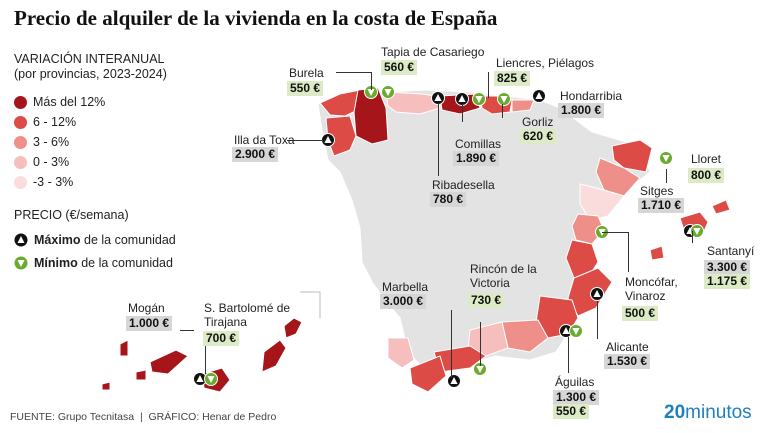  I want to click on label-gorliz: Gorliz, so click(538, 122).